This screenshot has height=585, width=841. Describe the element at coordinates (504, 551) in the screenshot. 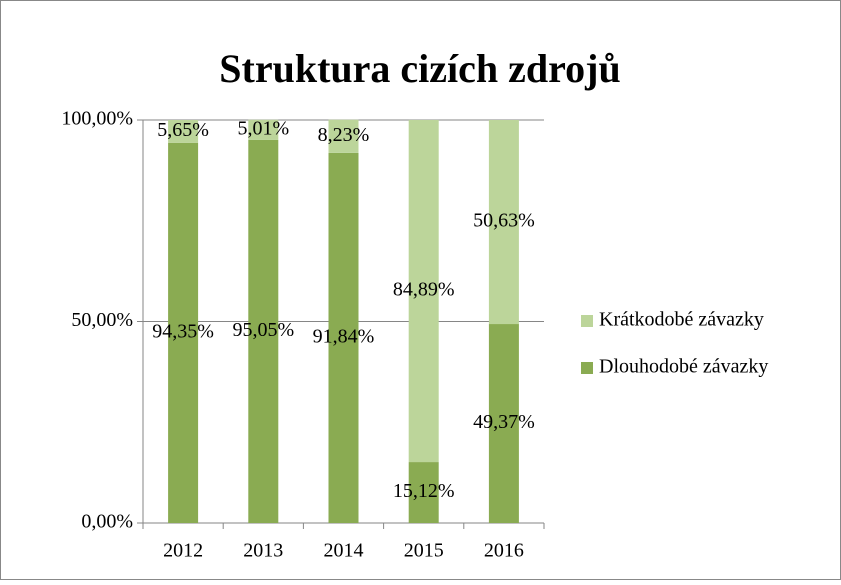

I see `x-tick-label: 2016` at that location.